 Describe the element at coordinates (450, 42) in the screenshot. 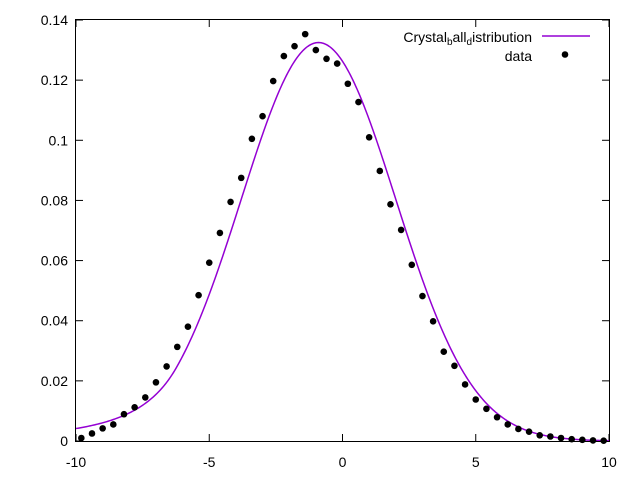

I see `legend-subscript: b` at that location.